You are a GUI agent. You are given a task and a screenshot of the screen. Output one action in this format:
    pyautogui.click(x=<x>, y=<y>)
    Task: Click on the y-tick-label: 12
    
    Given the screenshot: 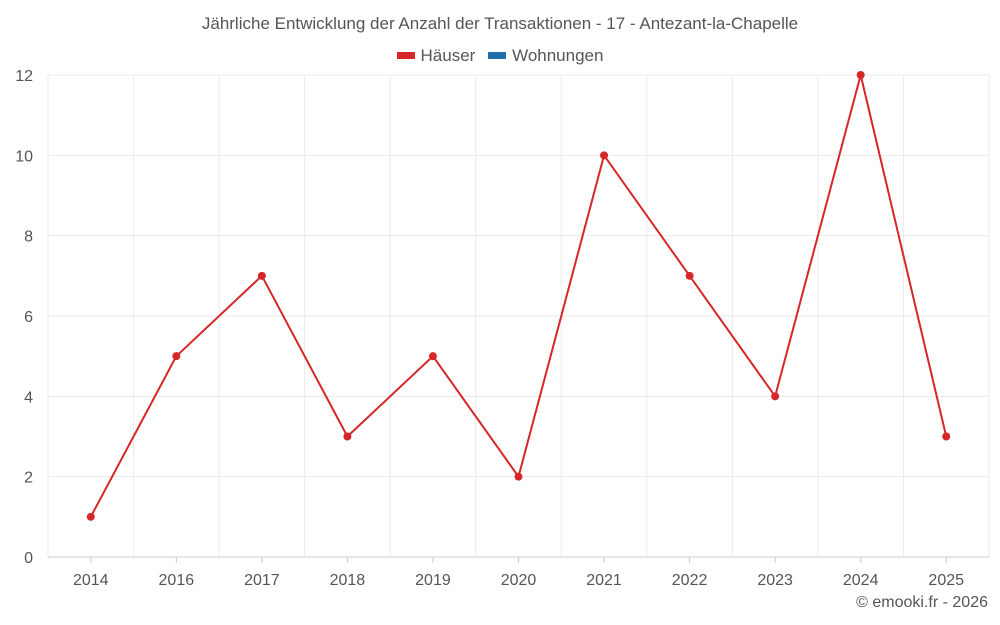 What is the action you would take?
    pyautogui.click(x=24, y=76)
    